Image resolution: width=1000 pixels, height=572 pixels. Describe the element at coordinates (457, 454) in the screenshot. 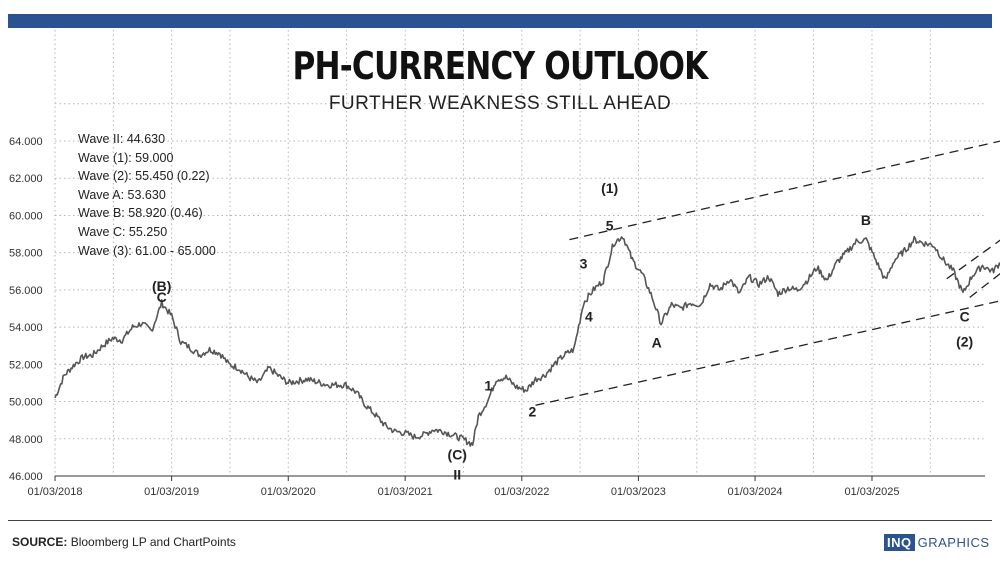

I see `wave-label: (C)` at that location.